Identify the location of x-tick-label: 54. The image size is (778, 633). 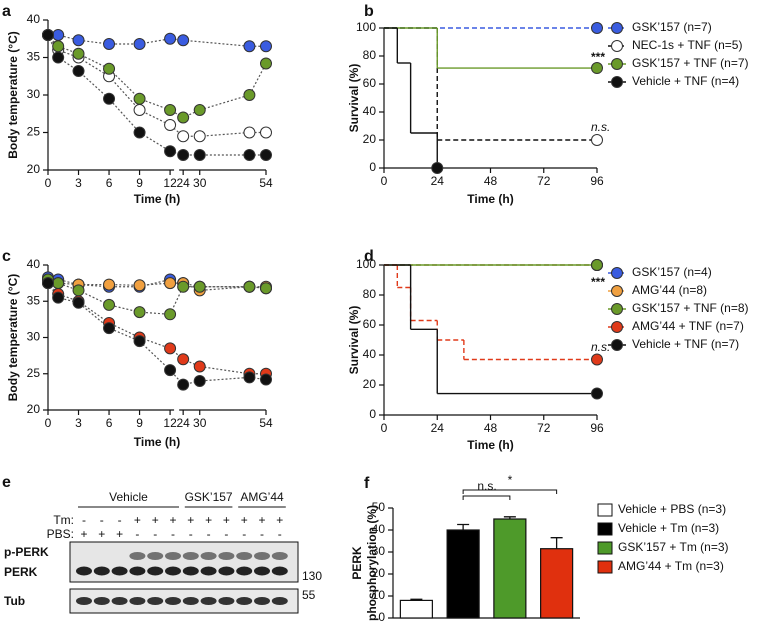
(266, 183).